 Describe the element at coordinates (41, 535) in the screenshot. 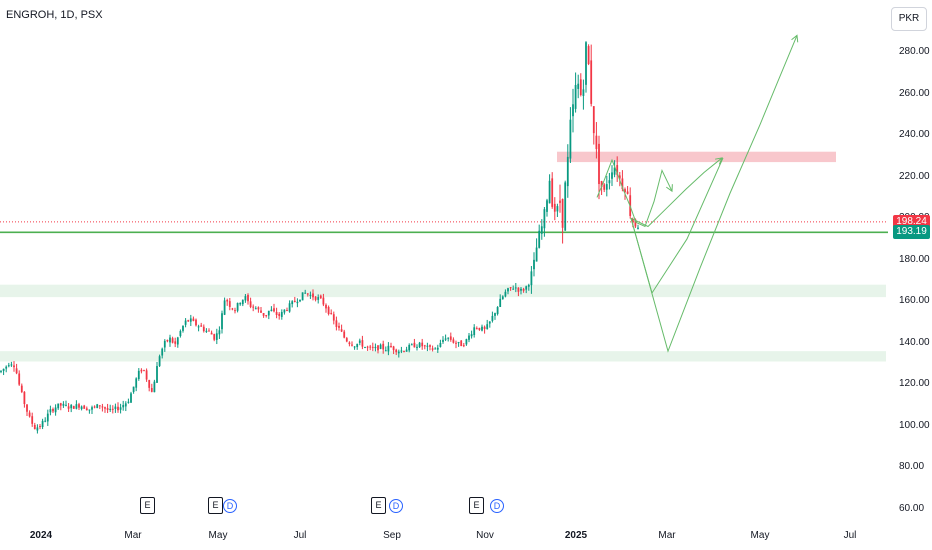

I see `x-tick-label: 2024` at that location.